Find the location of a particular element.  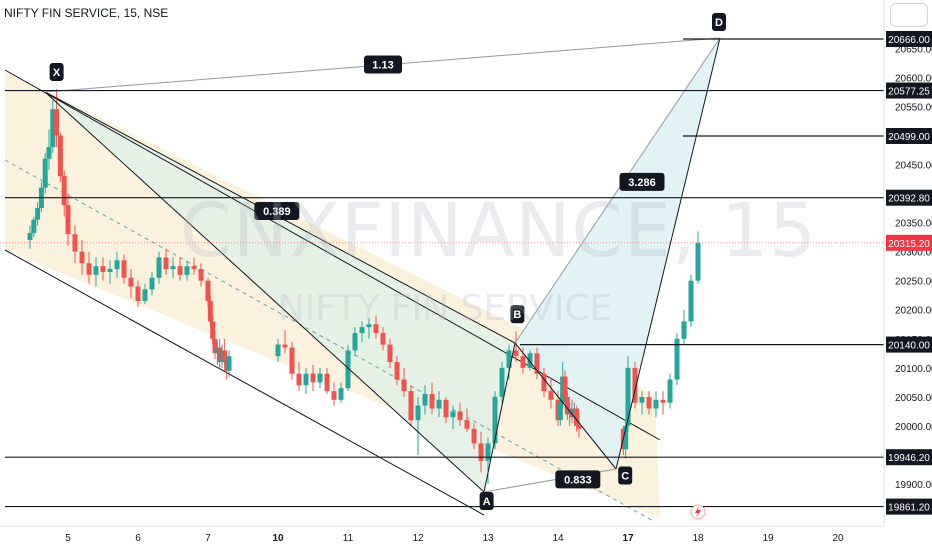

svg-text: 20392.80 is located at coordinates (909, 199).